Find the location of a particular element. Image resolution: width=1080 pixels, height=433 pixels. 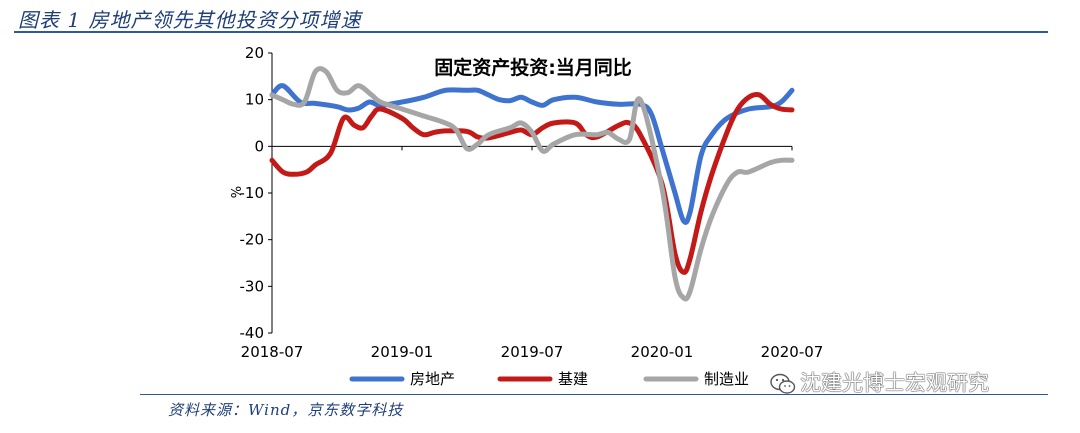

x-tick-label: 2019-07 is located at coordinates (532, 352).